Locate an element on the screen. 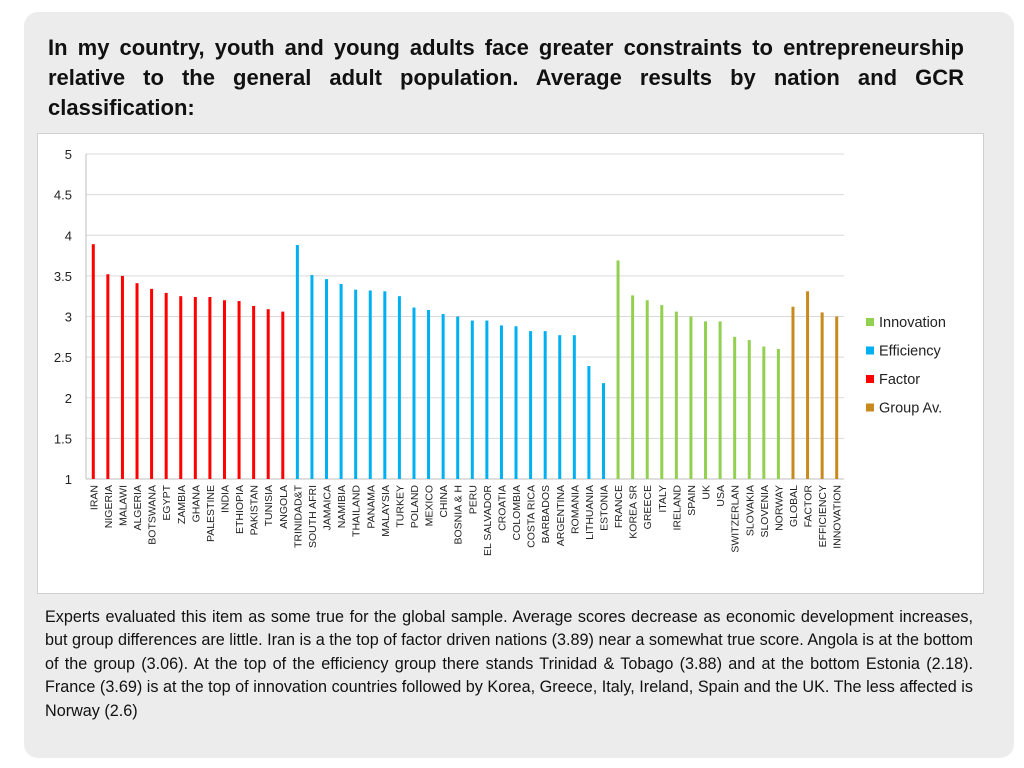 This screenshot has height=768, width=1024. x-tick-label: IRELAND is located at coordinates (677, 508).